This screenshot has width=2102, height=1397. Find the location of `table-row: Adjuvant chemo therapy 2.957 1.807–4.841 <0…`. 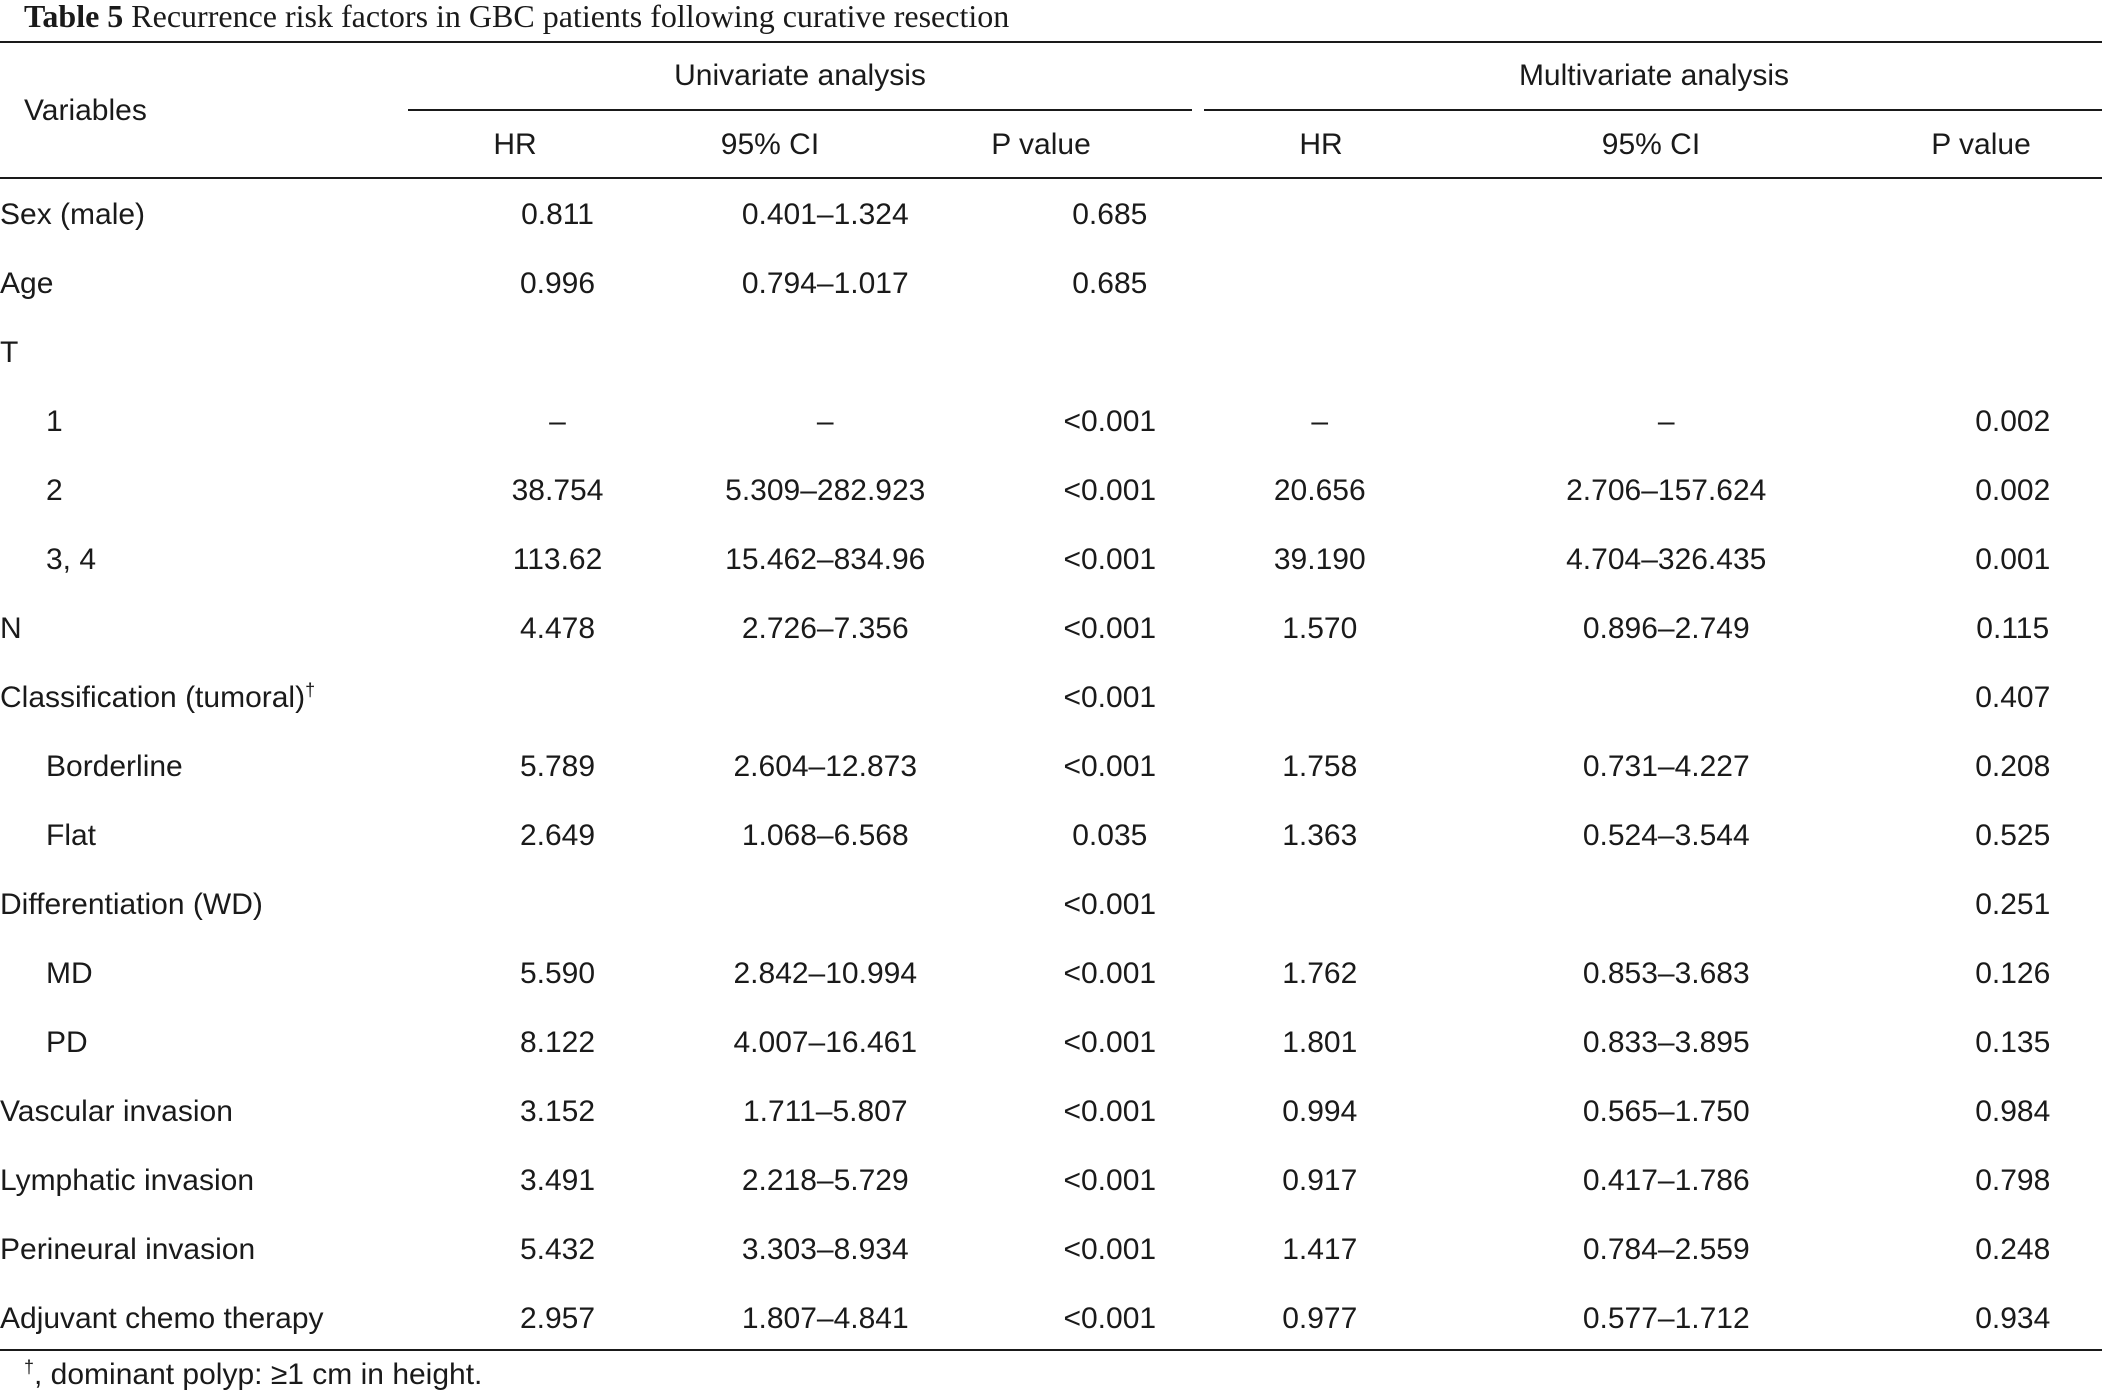

table-row: Adjuvant chemo therapy 2.957 1.807–4.841 <0… is located at coordinates (1051, 1318).